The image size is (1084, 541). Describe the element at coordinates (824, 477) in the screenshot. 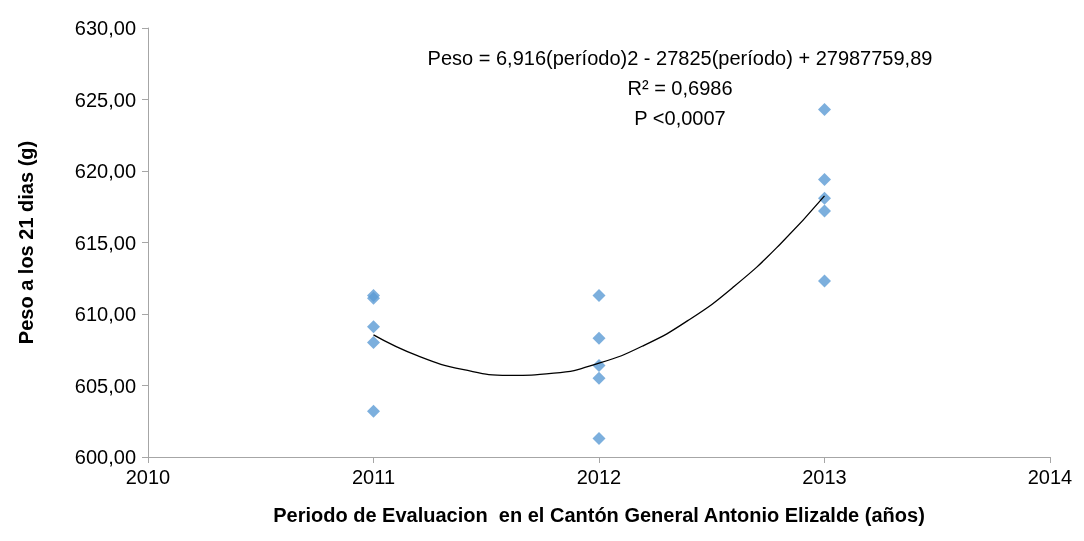

I see `x-tick-label: 2013` at that location.